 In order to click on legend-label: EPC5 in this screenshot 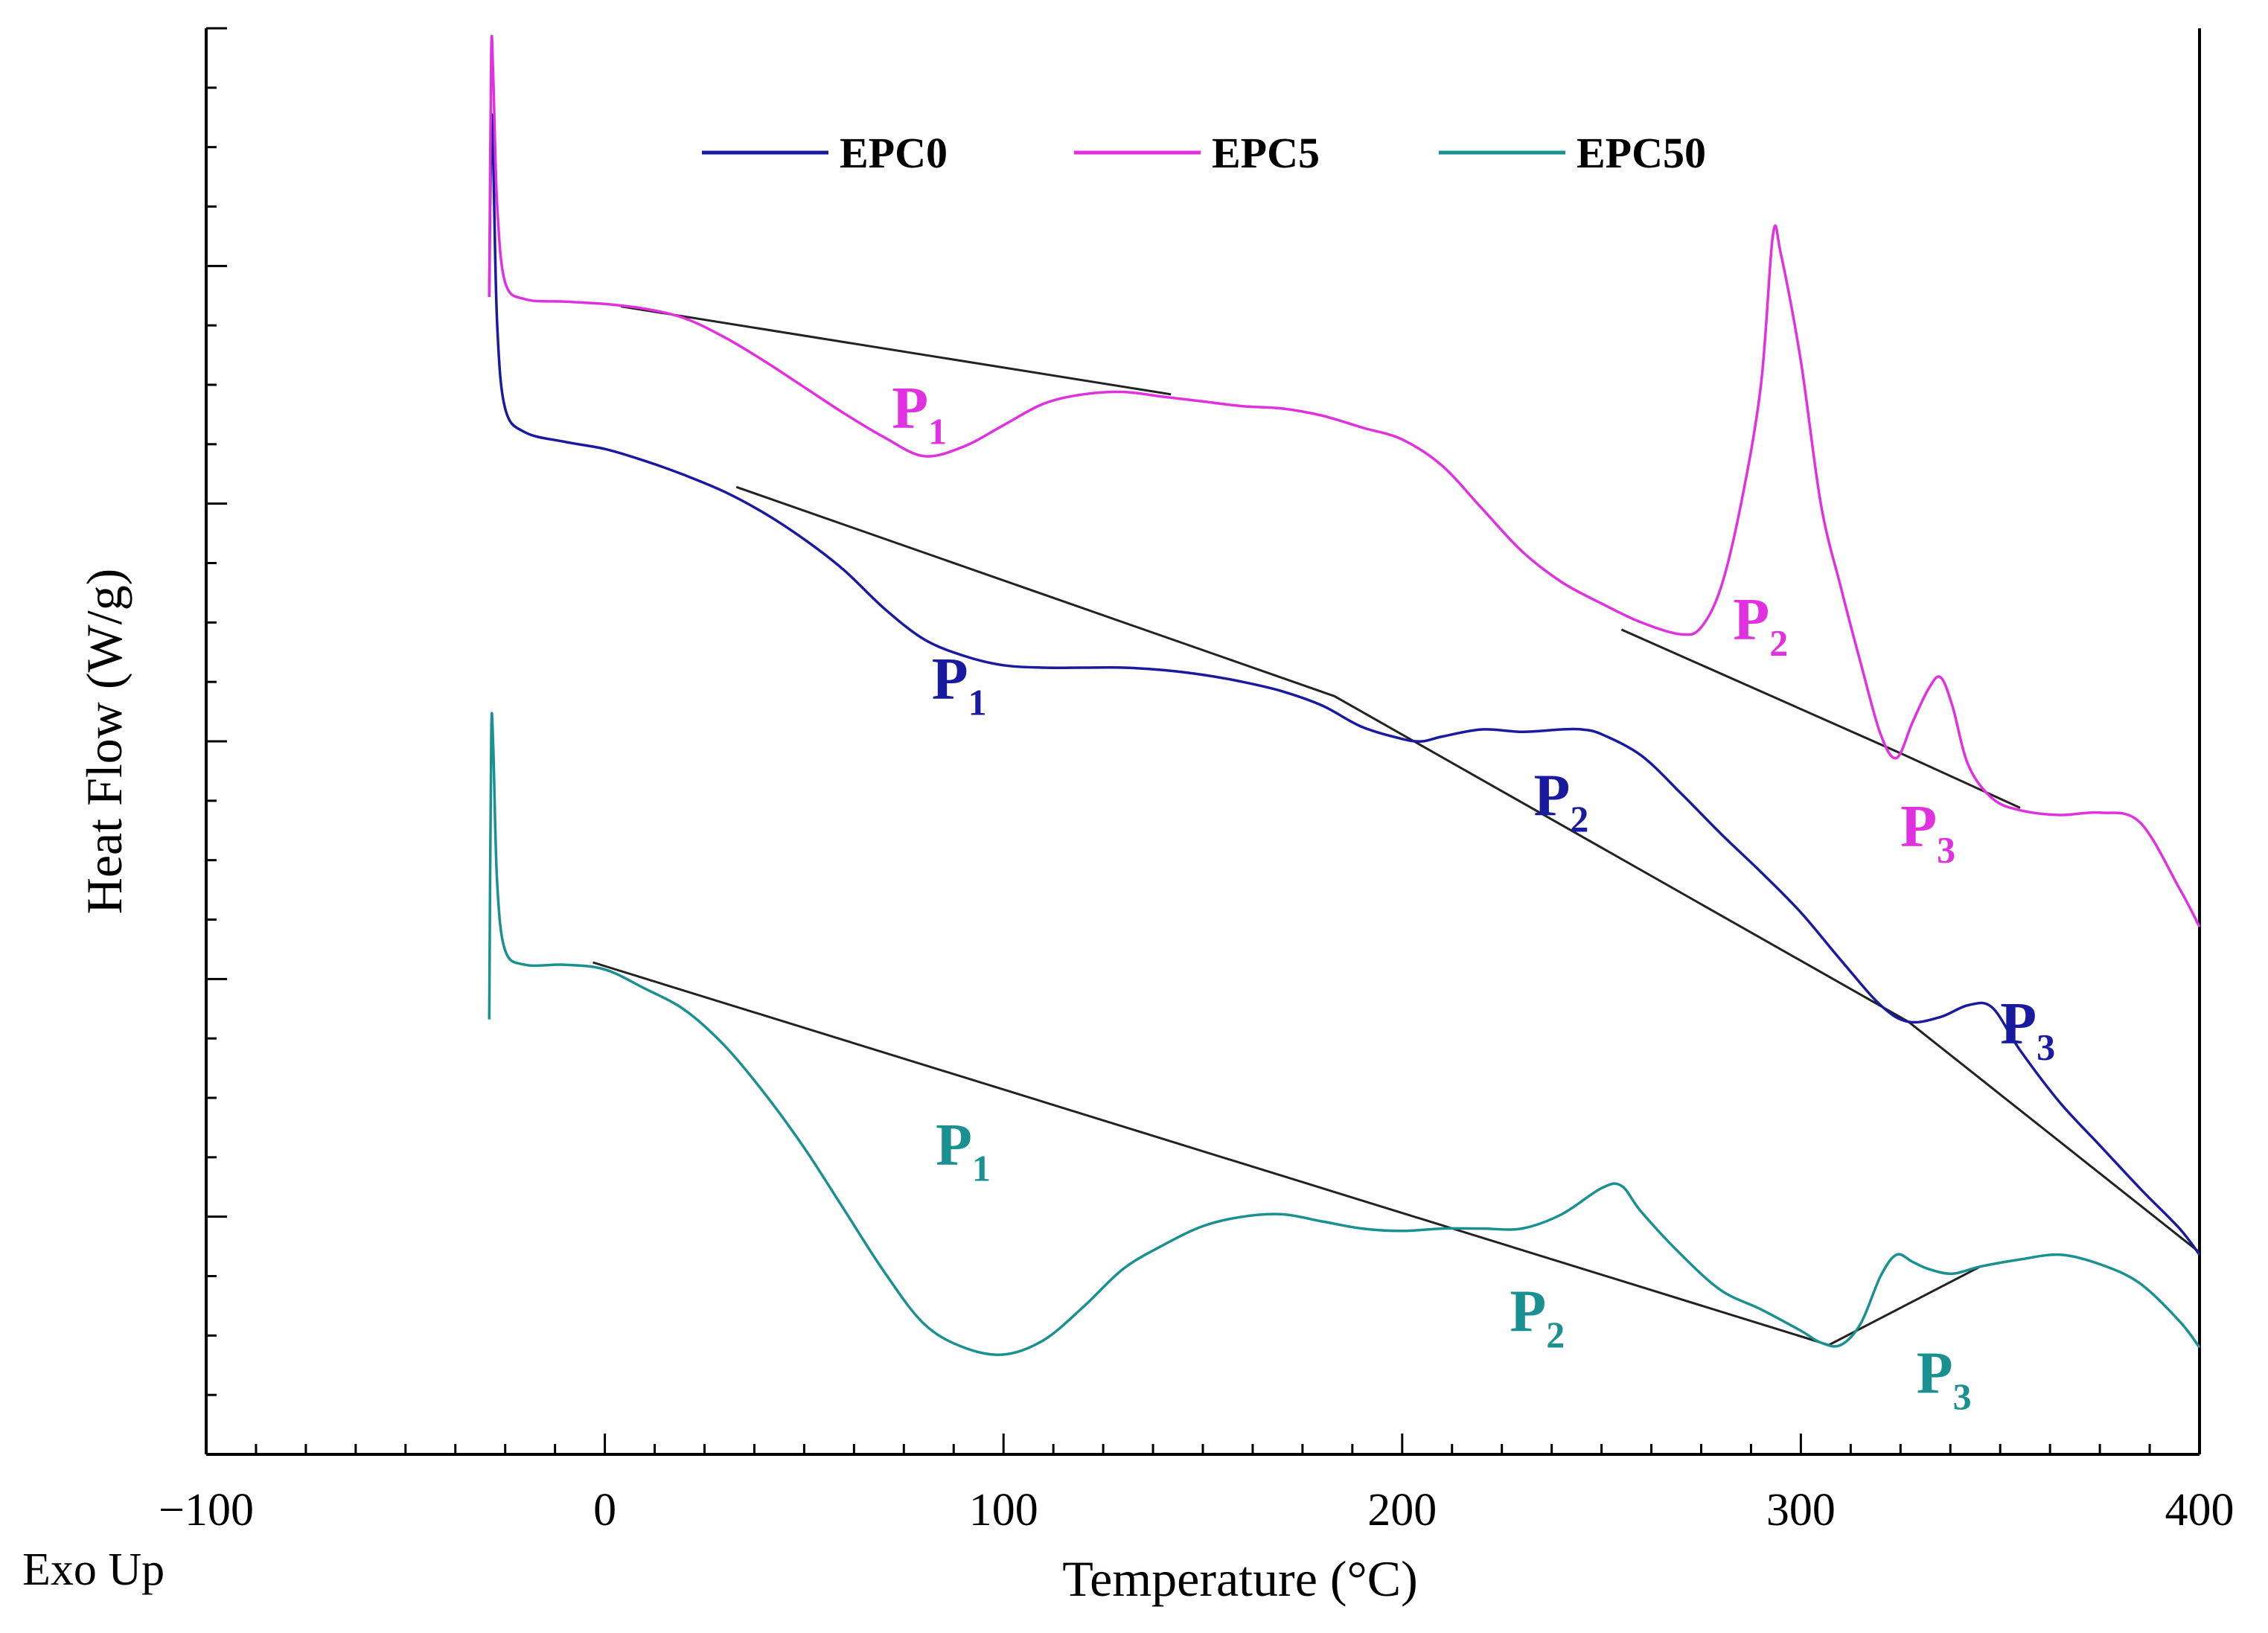, I will do `click(1266, 153)`.